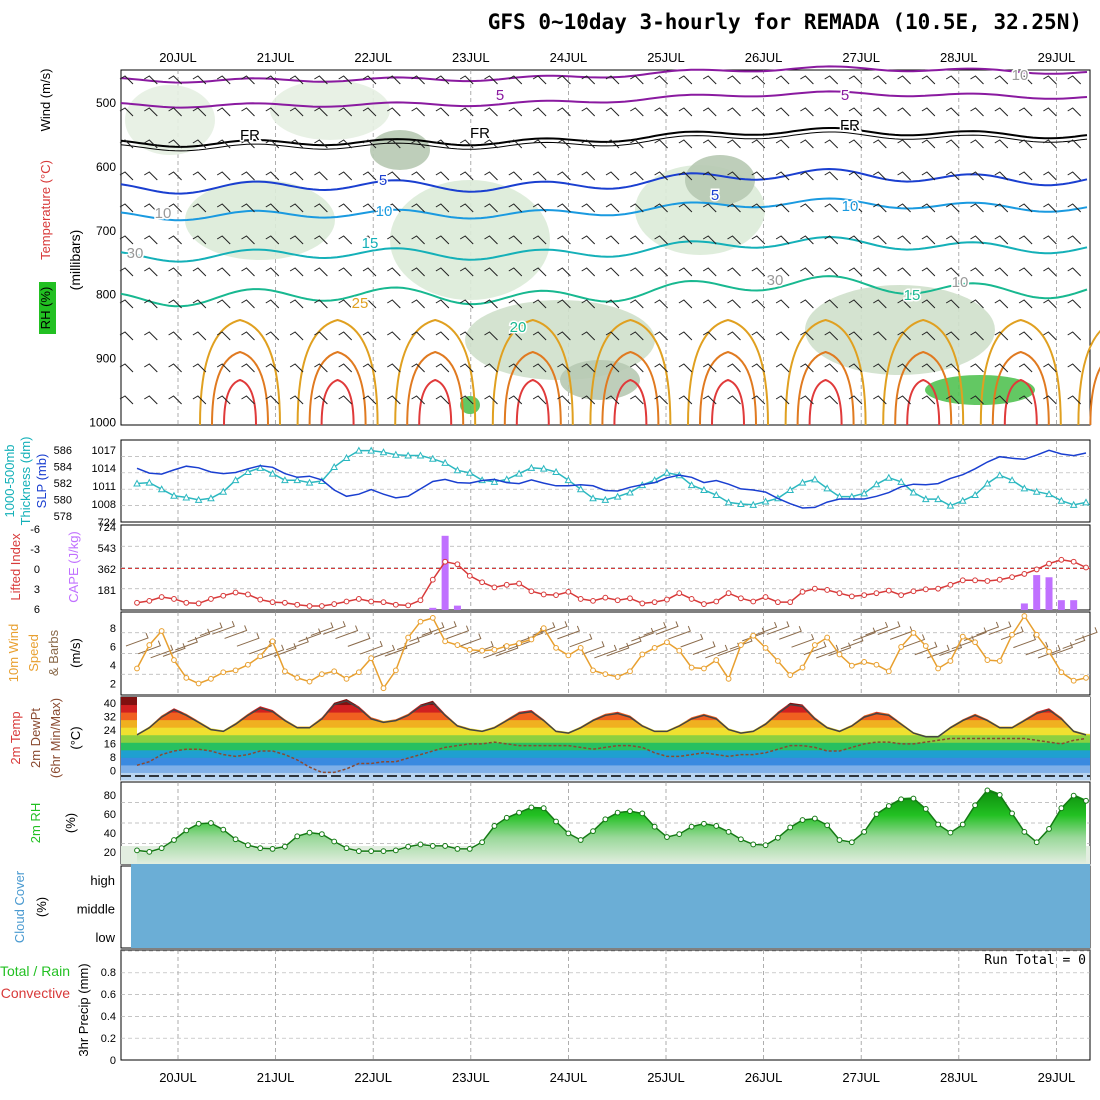 This screenshot has width=1100, height=1100. I want to click on axis-label: RH (%), so click(45, 308).